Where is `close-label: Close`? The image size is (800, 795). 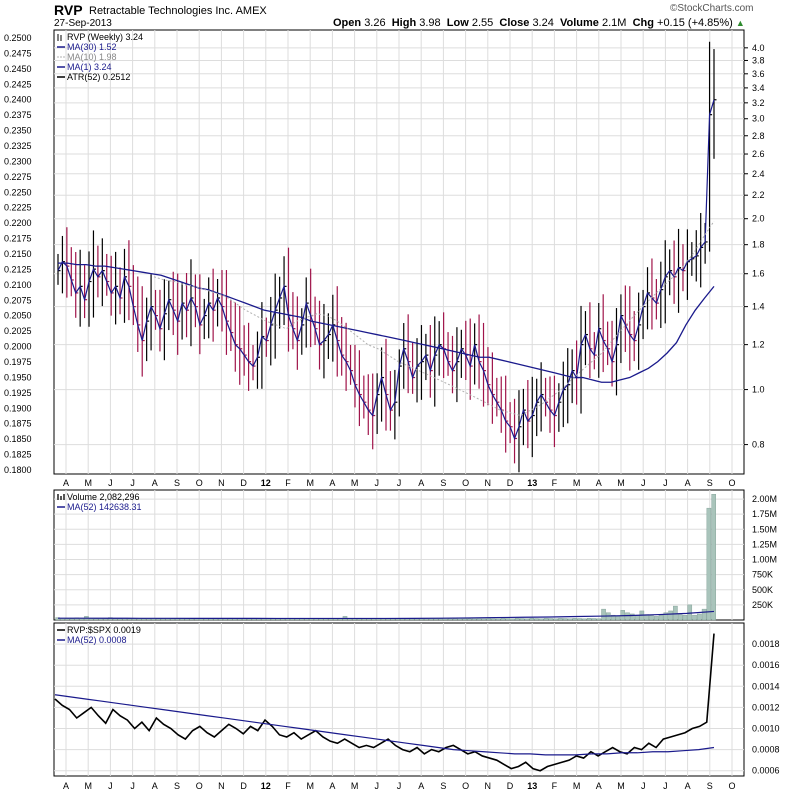 close-label: Close is located at coordinates (514, 23).